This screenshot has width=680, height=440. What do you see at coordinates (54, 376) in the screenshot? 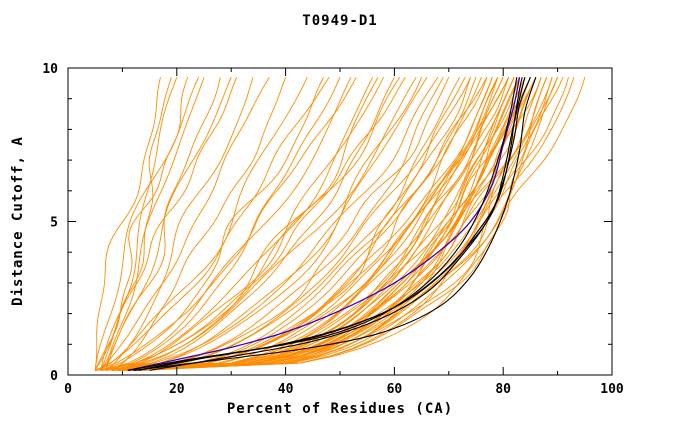
I see `y-tick-label: 0` at bounding box center [54, 376].